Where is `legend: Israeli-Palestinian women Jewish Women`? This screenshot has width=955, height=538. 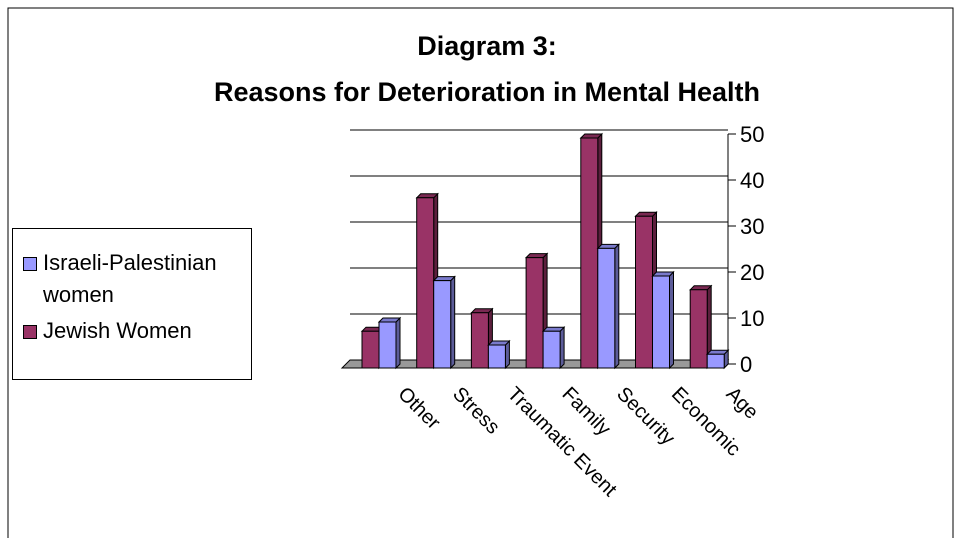
legend: Israeli-Palestinian women Jewish Women is located at coordinates (132, 304).